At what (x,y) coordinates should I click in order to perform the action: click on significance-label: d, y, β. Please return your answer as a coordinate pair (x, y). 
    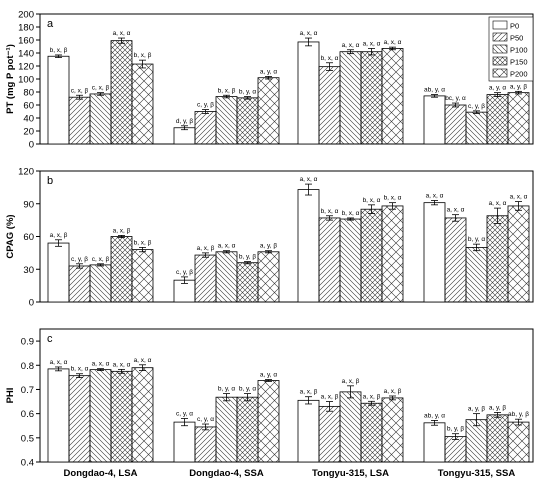
    Looking at the image, I should click on (185, 121).